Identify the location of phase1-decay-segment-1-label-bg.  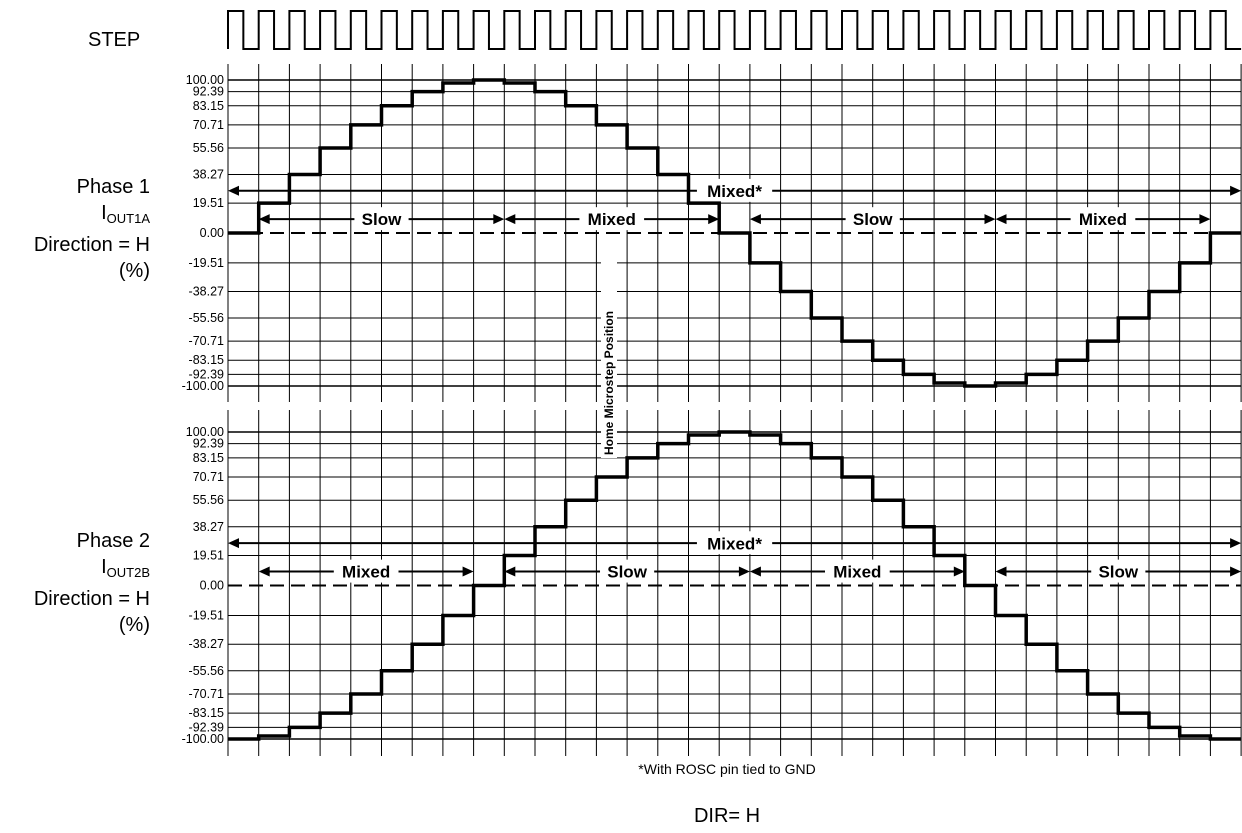
(381, 219).